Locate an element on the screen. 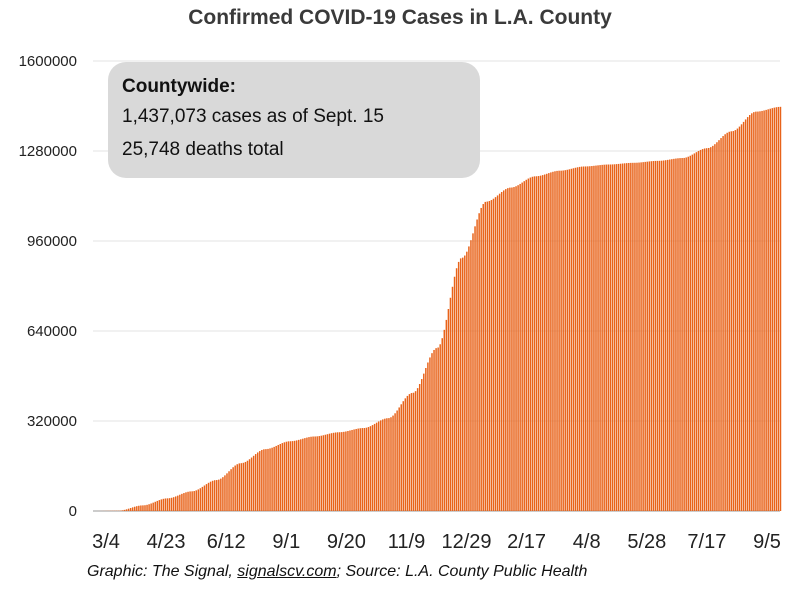 The image size is (800, 598). callout-deaths: 25,748 deaths total is located at coordinates (203, 149).